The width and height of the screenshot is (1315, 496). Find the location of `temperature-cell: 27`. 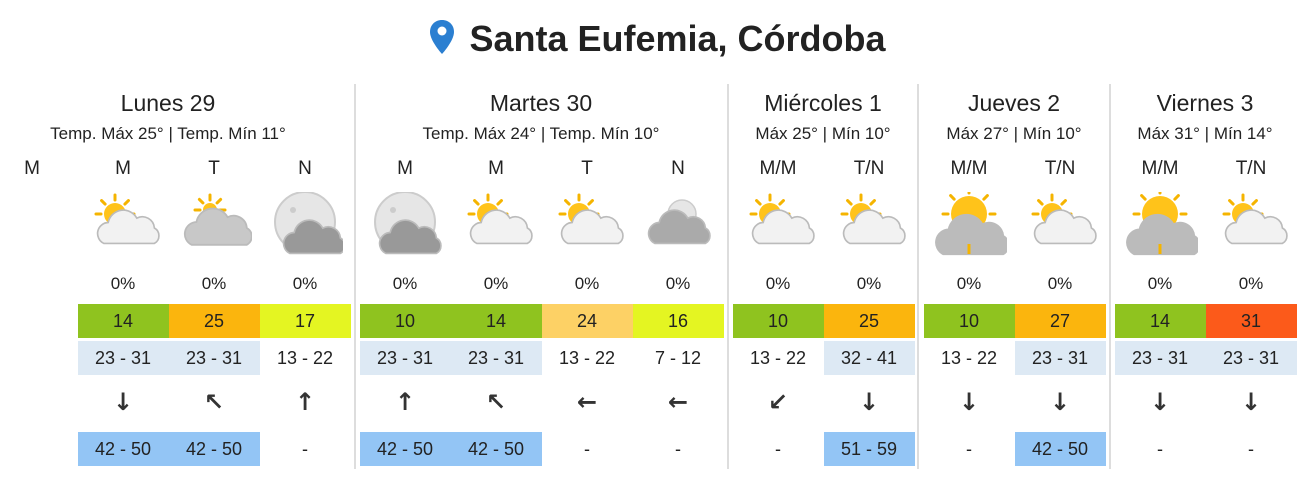

temperature-cell: 27 is located at coordinates (1060, 321).